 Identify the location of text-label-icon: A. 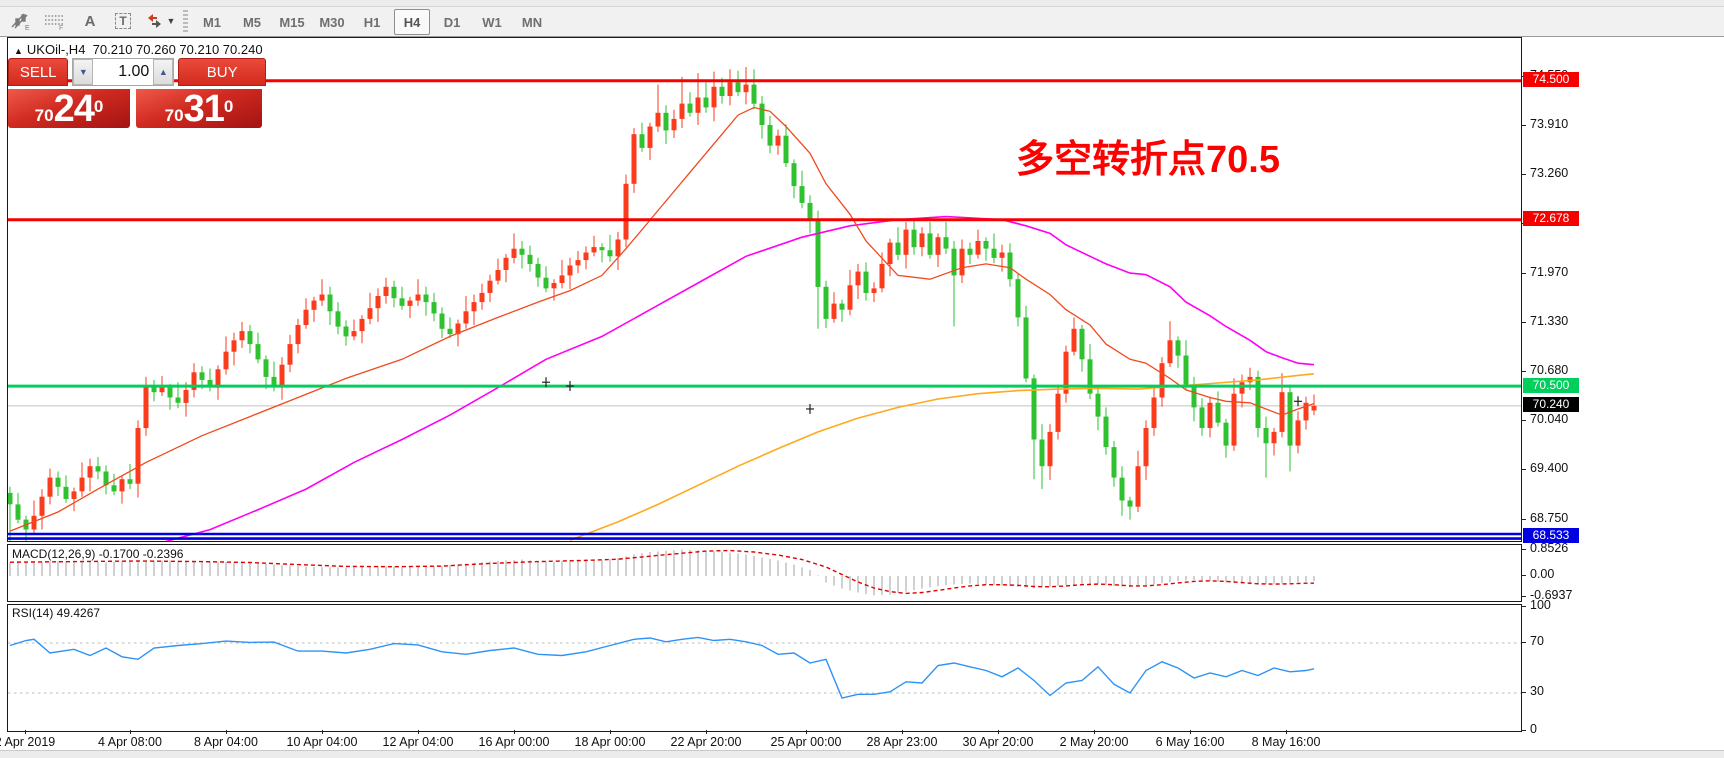
(90, 21).